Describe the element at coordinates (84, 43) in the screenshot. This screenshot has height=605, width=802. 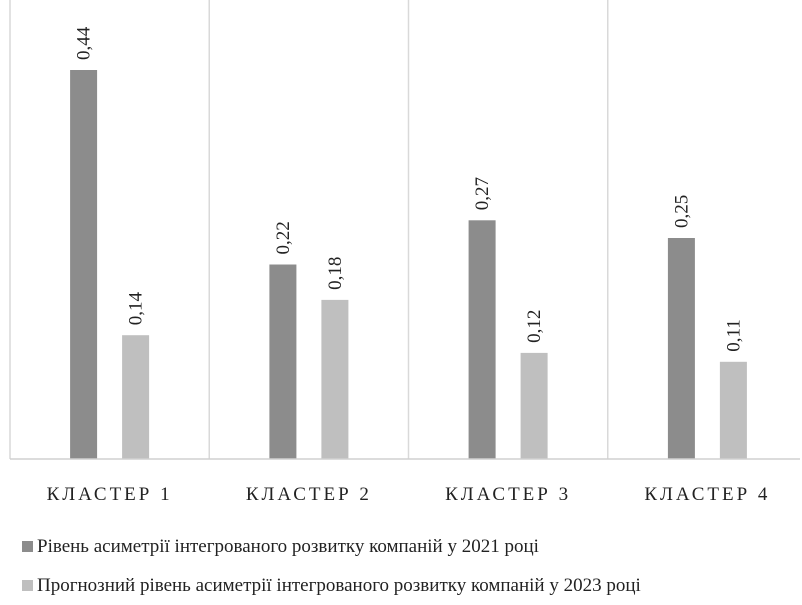
I see `value-label: 0,44` at that location.